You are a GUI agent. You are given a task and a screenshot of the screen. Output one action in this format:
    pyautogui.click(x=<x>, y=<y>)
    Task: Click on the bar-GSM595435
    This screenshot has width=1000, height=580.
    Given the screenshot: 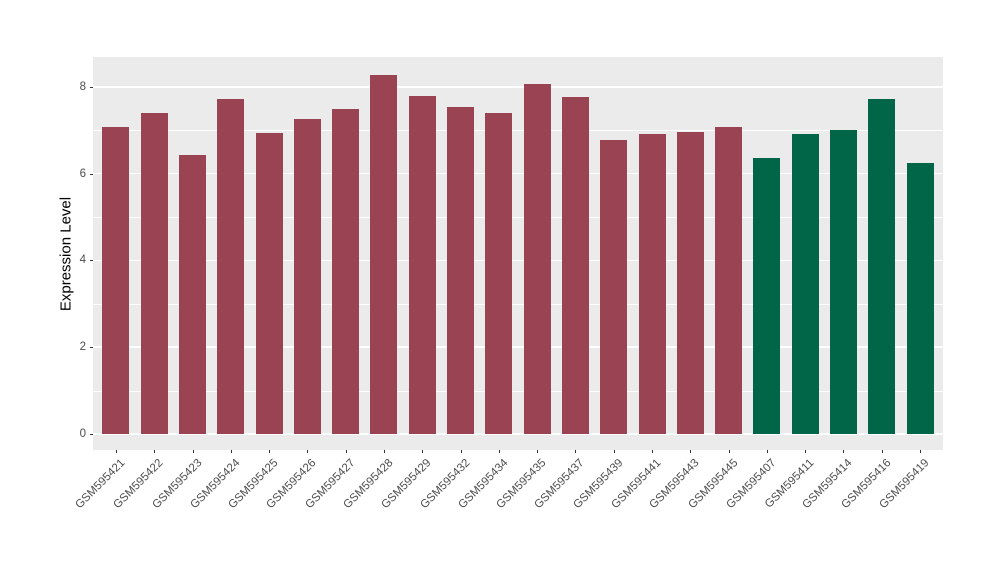 What is the action you would take?
    pyautogui.click(x=537, y=259)
    